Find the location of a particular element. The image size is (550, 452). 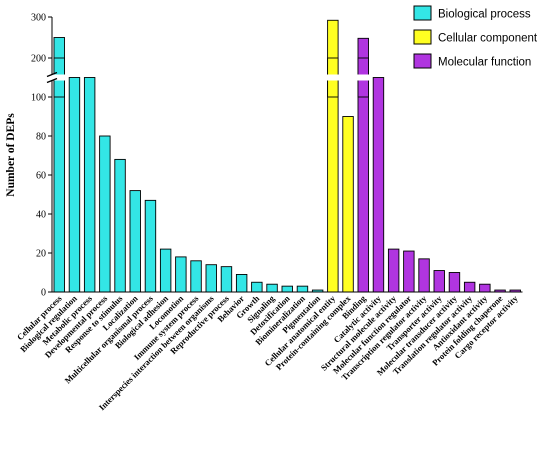

legend-label: Cellular component is located at coordinates (488, 39).